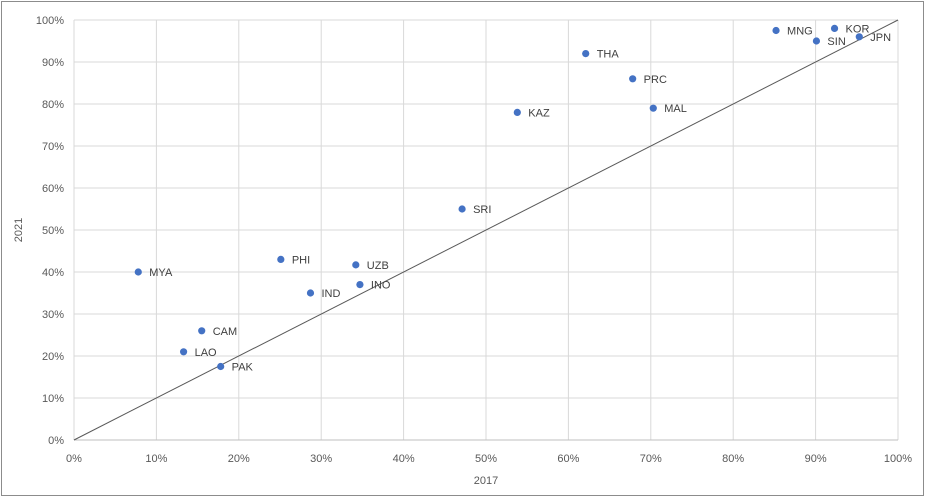 The image size is (927, 499). I want to click on point-label: MNG, so click(800, 32).